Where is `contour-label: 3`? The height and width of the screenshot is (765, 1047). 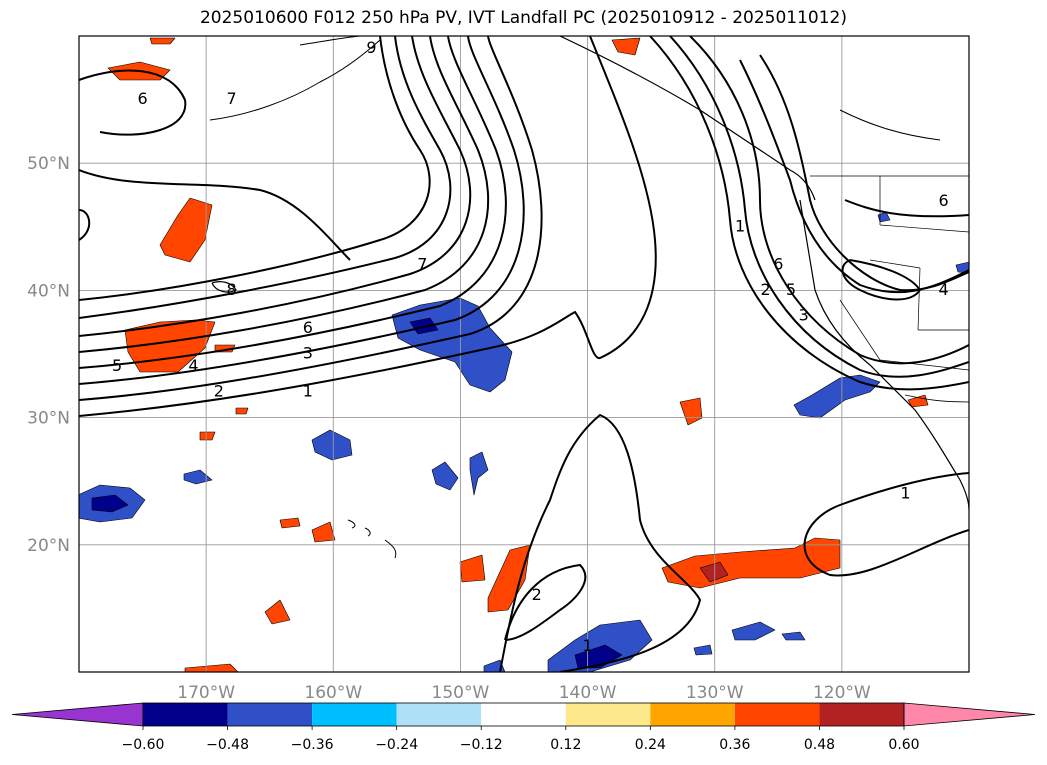 contour-label: 3 is located at coordinates (804, 314).